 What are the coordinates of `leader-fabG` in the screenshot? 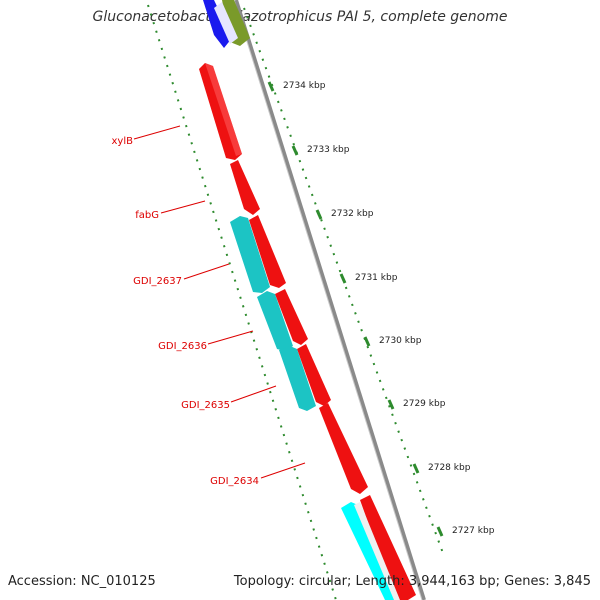 It's located at (183, 207).